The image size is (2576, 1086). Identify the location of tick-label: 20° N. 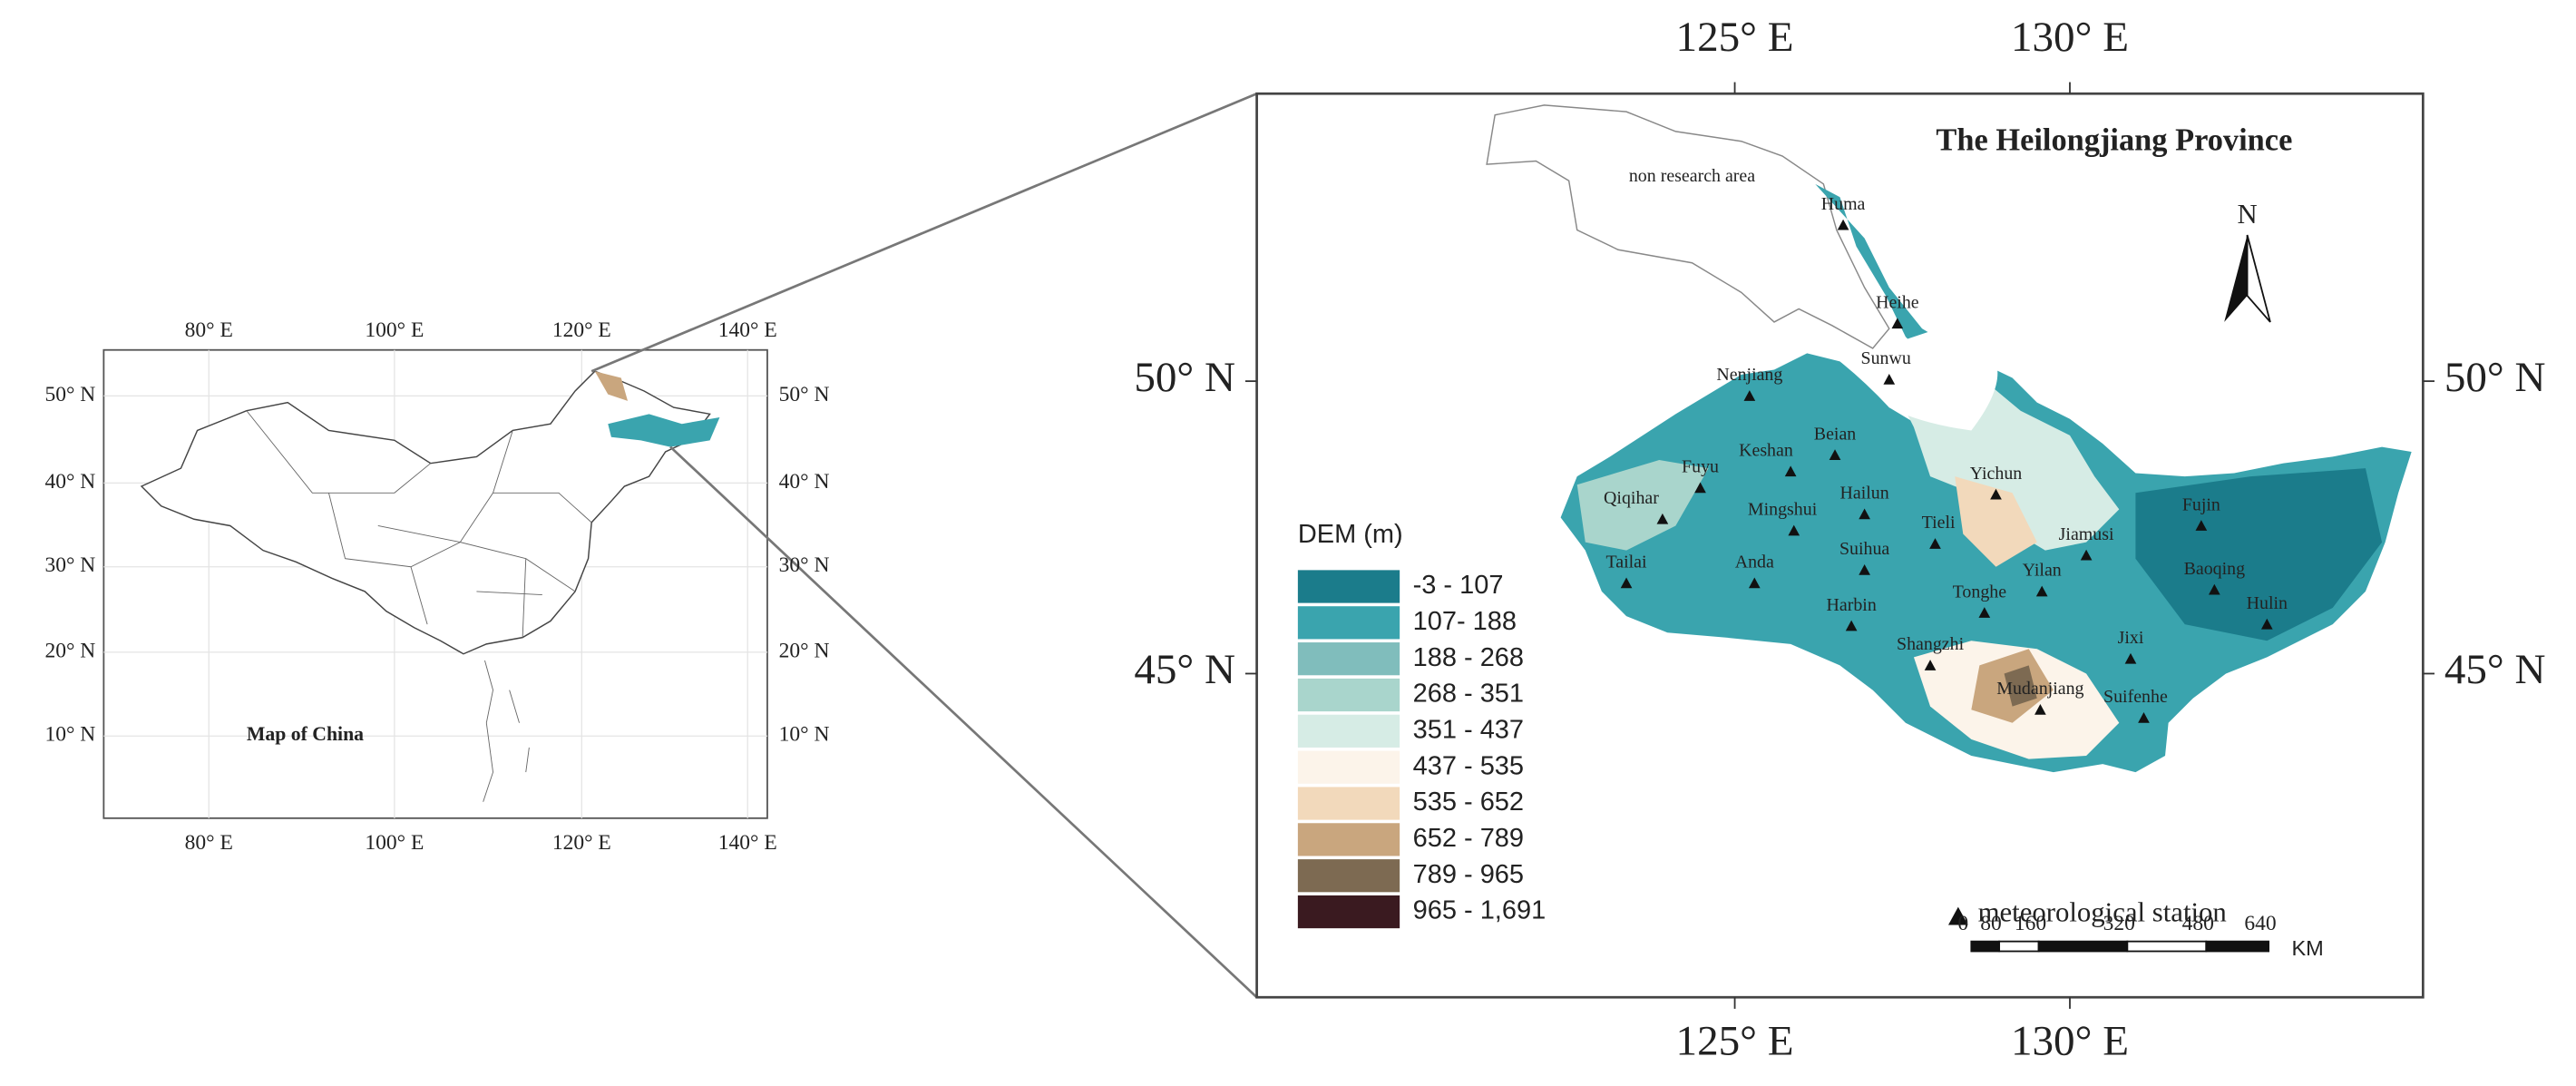
(69, 650).